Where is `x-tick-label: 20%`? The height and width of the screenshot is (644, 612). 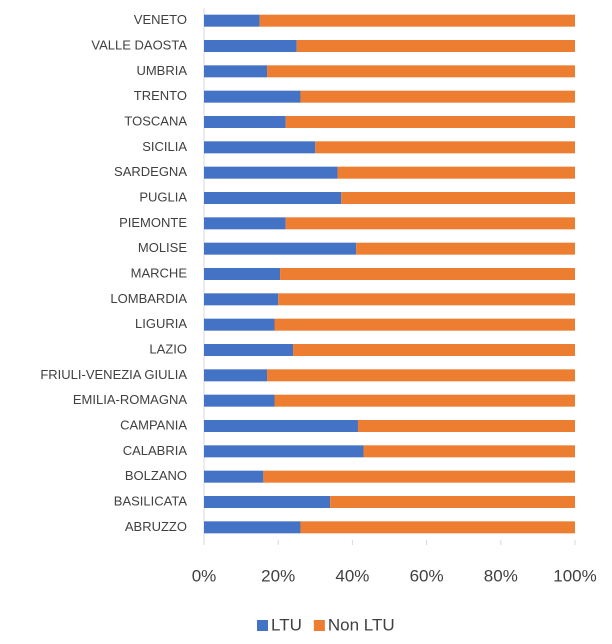
x-tick-label: 20% is located at coordinates (278, 575).